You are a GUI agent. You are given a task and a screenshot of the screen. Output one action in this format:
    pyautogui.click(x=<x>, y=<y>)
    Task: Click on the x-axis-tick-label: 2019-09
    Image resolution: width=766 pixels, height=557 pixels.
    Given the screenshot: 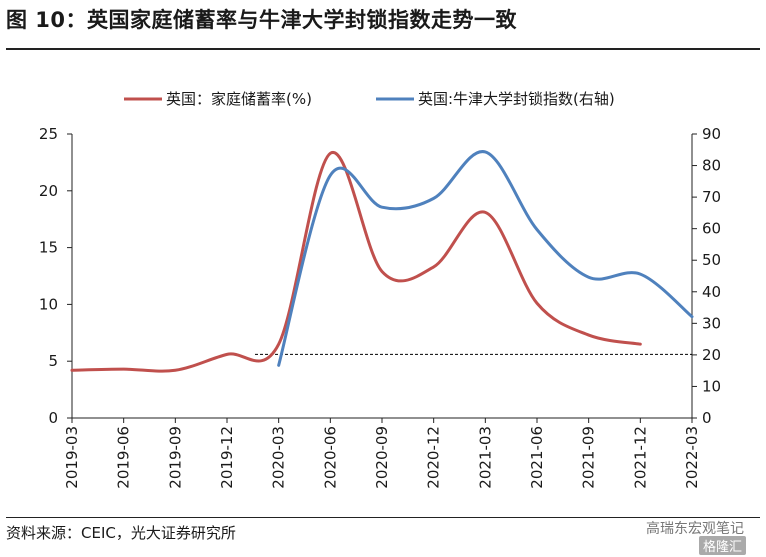 What is the action you would take?
    pyautogui.click(x=175, y=457)
    